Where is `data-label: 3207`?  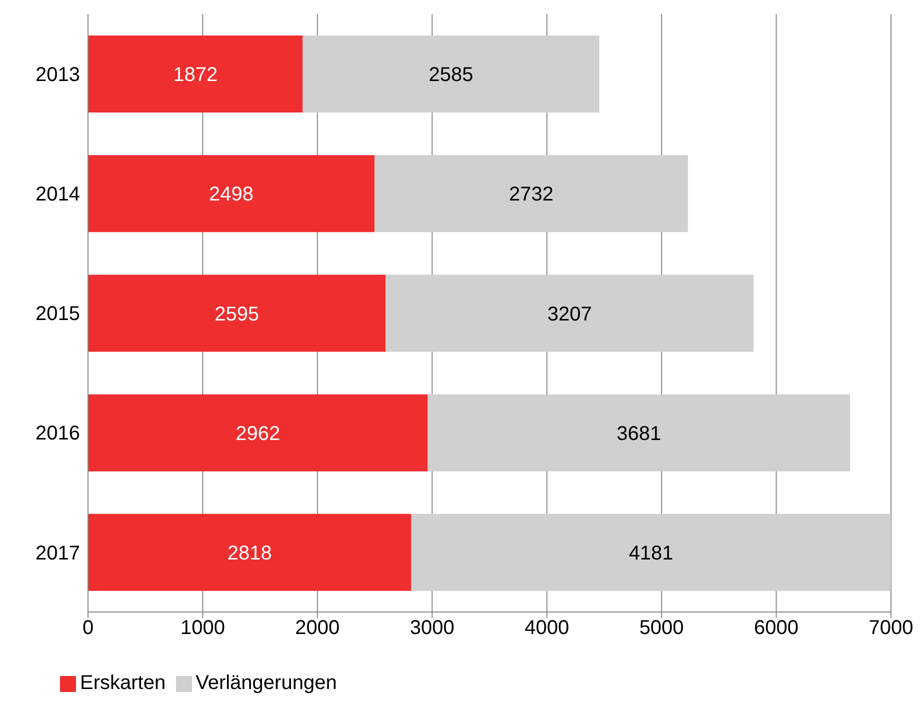
data-label: 3207 is located at coordinates (569, 314).